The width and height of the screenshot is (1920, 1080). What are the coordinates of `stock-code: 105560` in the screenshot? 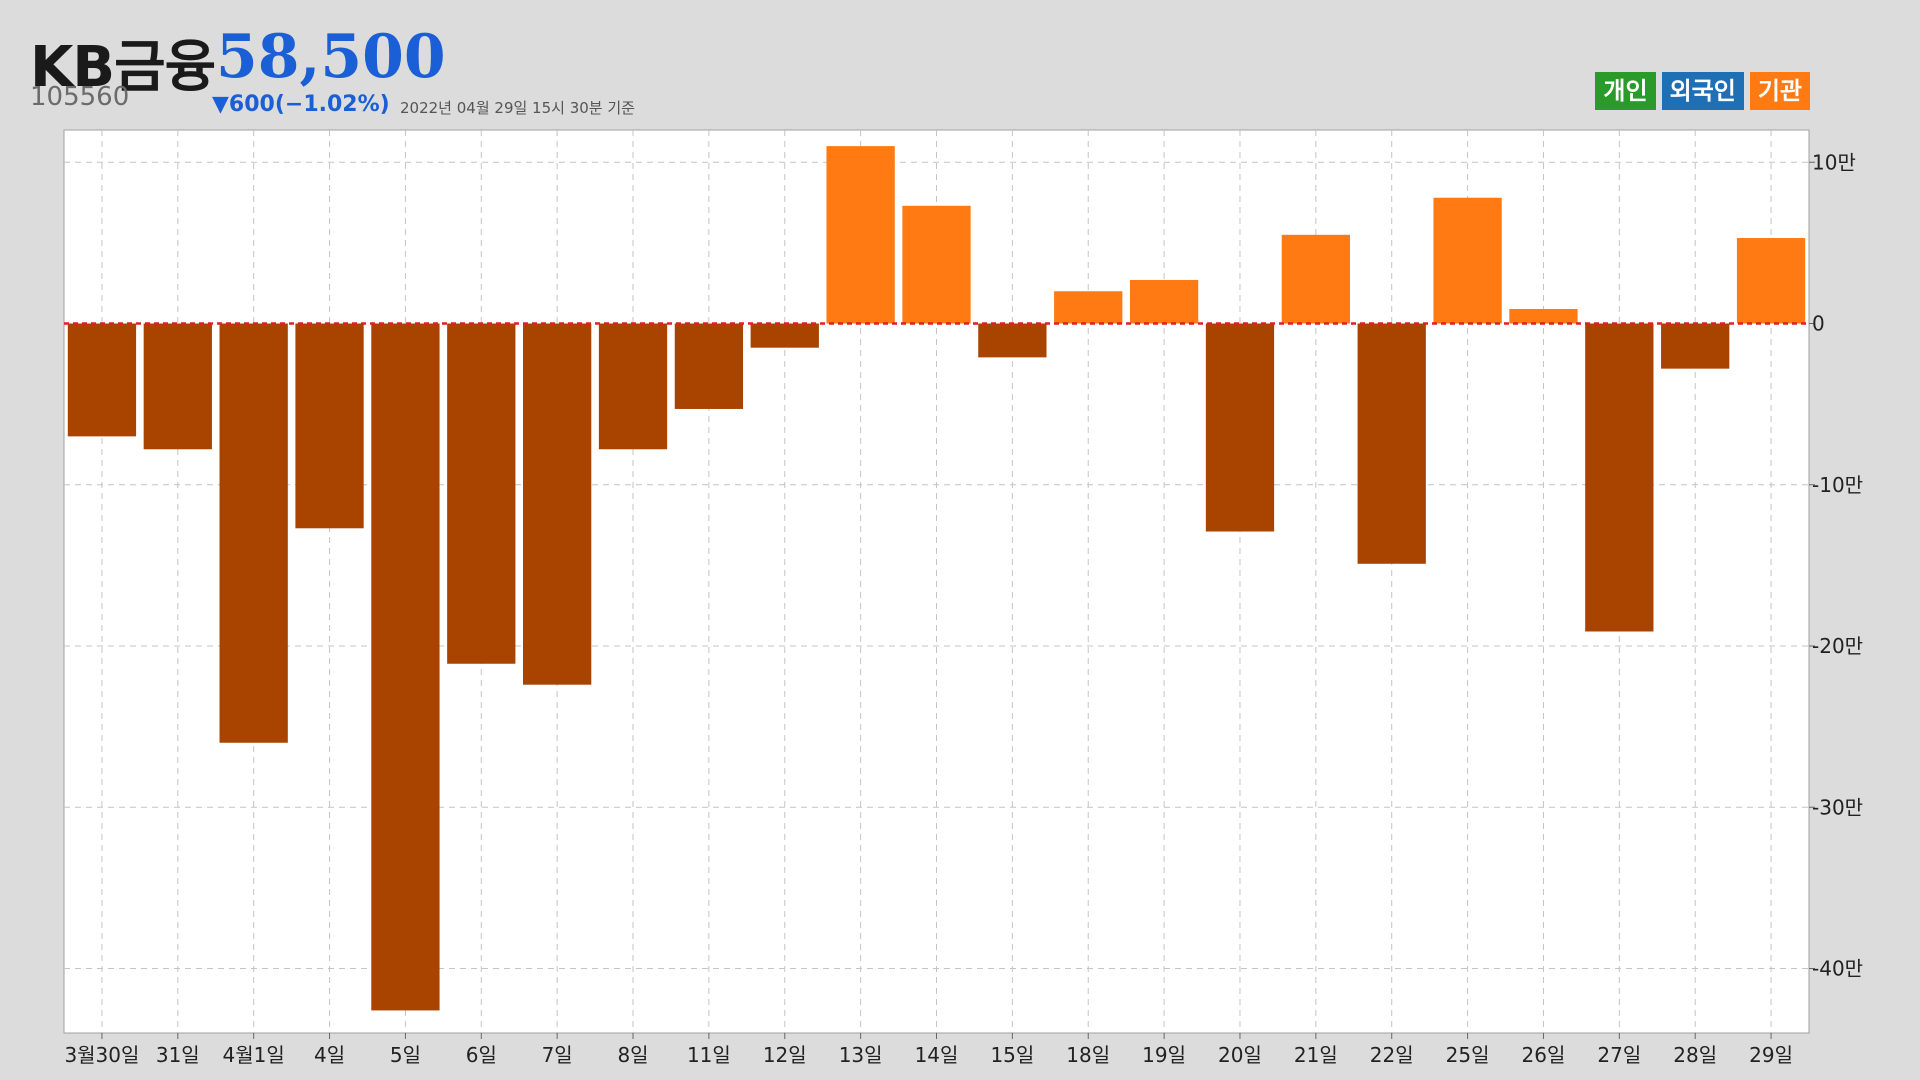 It's located at (80, 97).